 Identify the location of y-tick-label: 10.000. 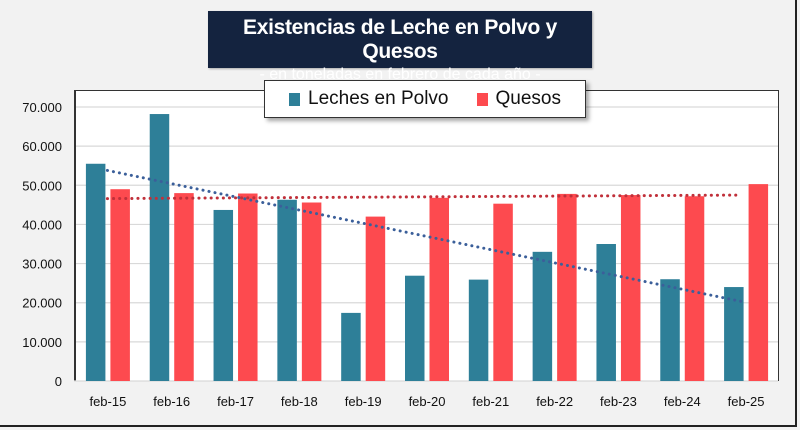
(42, 342).